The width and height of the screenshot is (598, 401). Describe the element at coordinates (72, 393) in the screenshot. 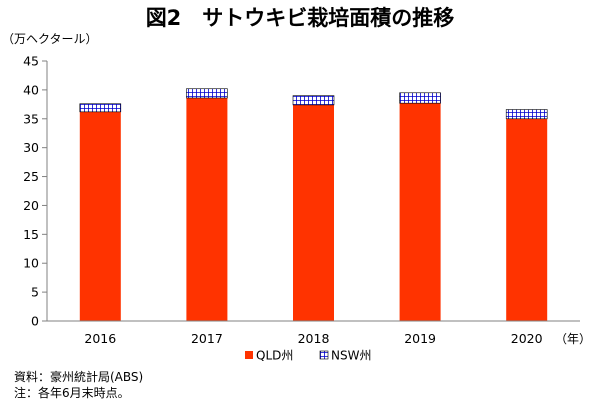

I see `footnote: 注：各年6月末時点。` at that location.